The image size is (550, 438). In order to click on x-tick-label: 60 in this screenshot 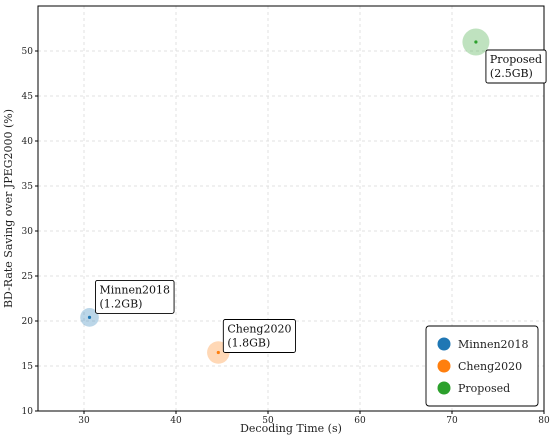, I will do `click(360, 421)`.